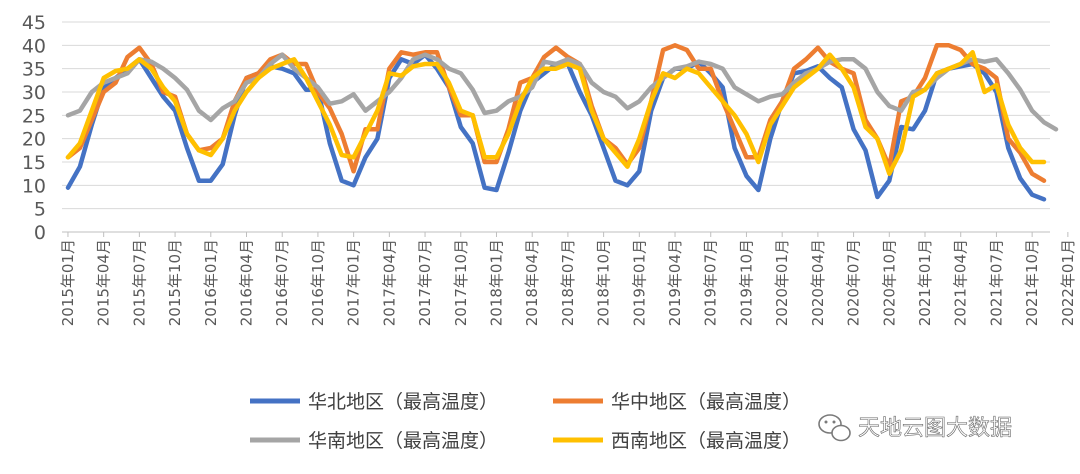 The width and height of the screenshot is (1080, 474). I want to click on x-tick-label: 2016年04月, so click(247, 282).